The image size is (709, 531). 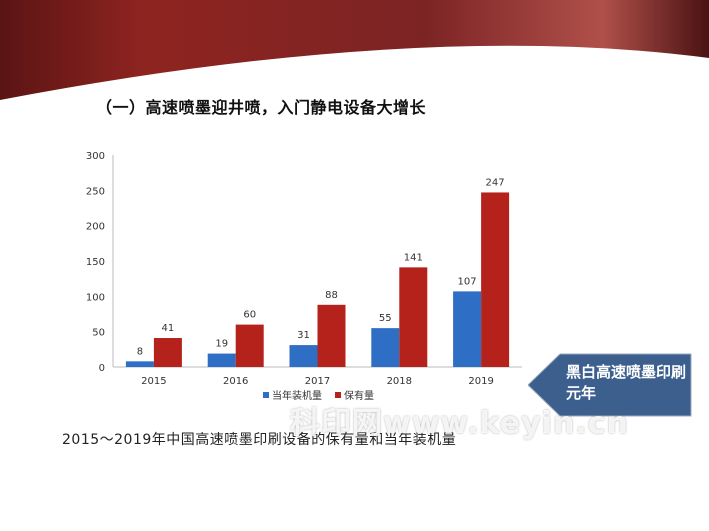 I want to click on legend-label: 保有量, so click(x=359, y=395).